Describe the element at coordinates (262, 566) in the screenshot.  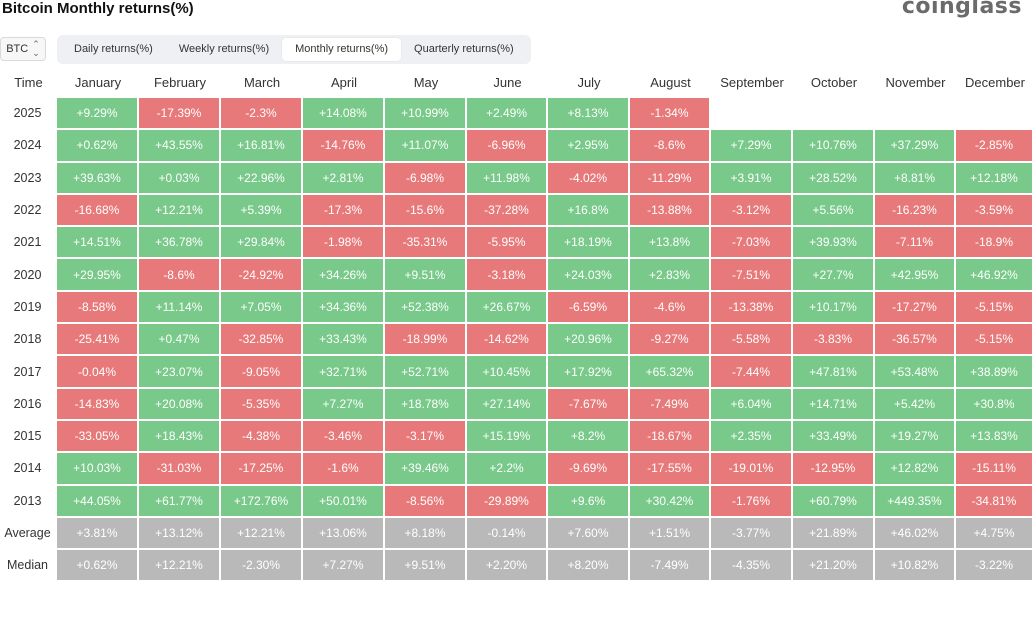
I see `stat-cell: -2.30%` at that location.